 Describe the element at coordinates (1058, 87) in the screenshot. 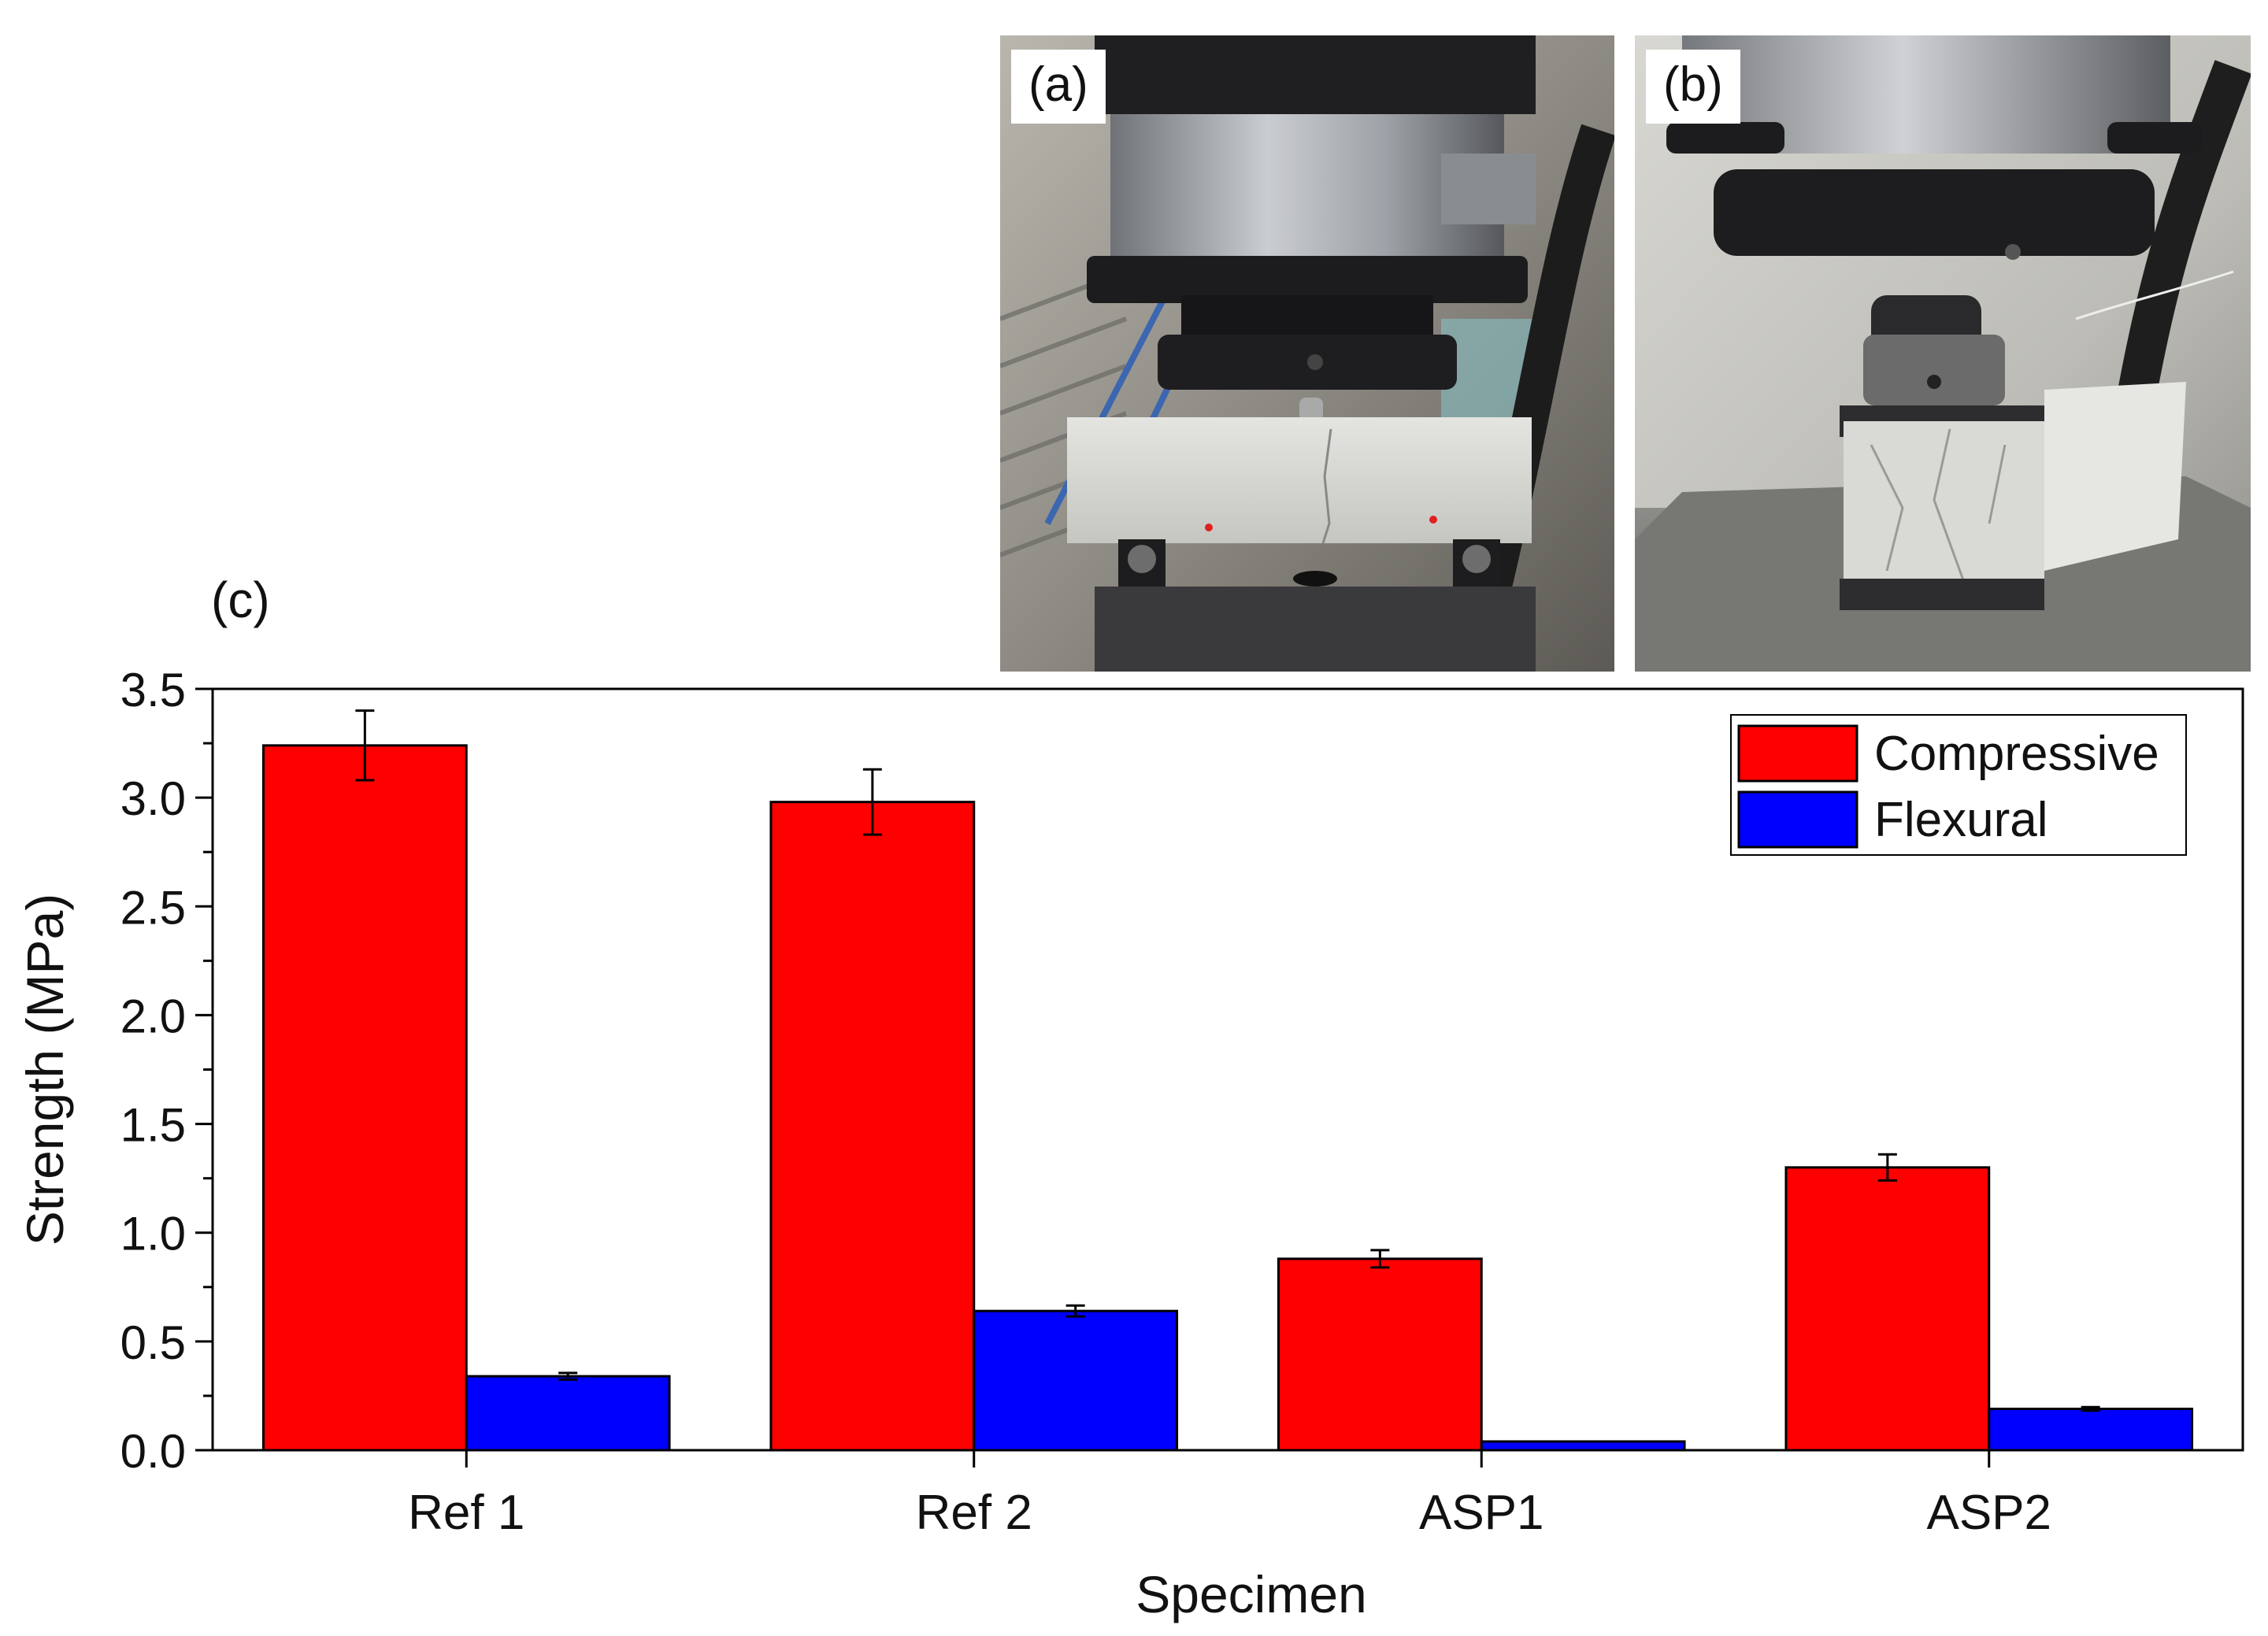

I see `panel-a-label: (a)` at that location.